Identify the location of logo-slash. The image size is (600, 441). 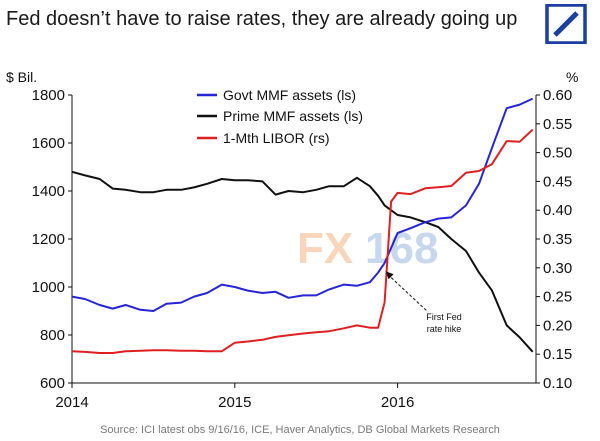
(566, 24).